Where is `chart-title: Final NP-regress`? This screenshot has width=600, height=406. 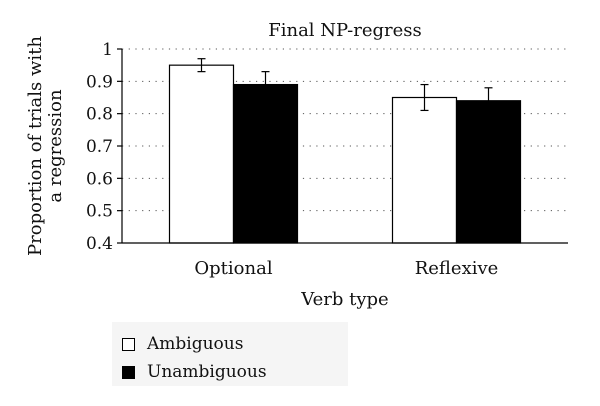
chart-title: Final NP-regress is located at coordinates (345, 30).